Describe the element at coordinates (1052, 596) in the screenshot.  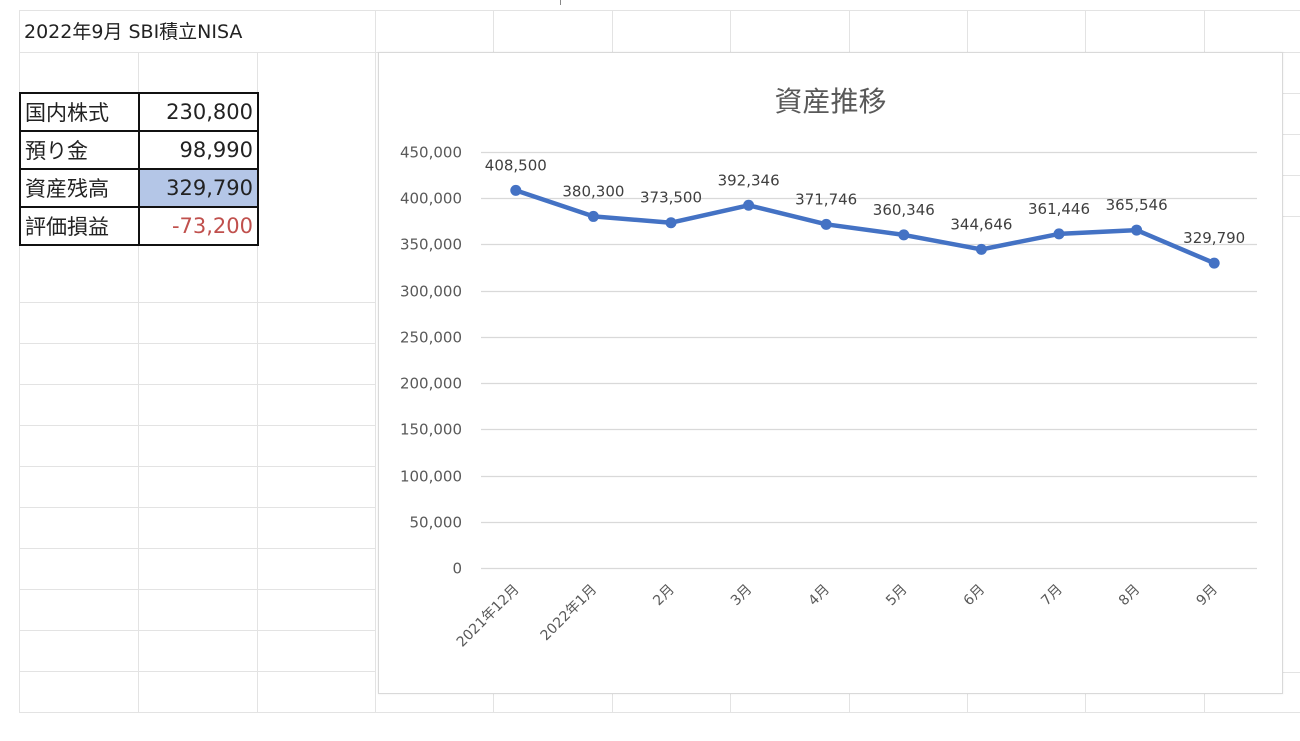
I see `x-axis-tick-label: 7月` at that location.